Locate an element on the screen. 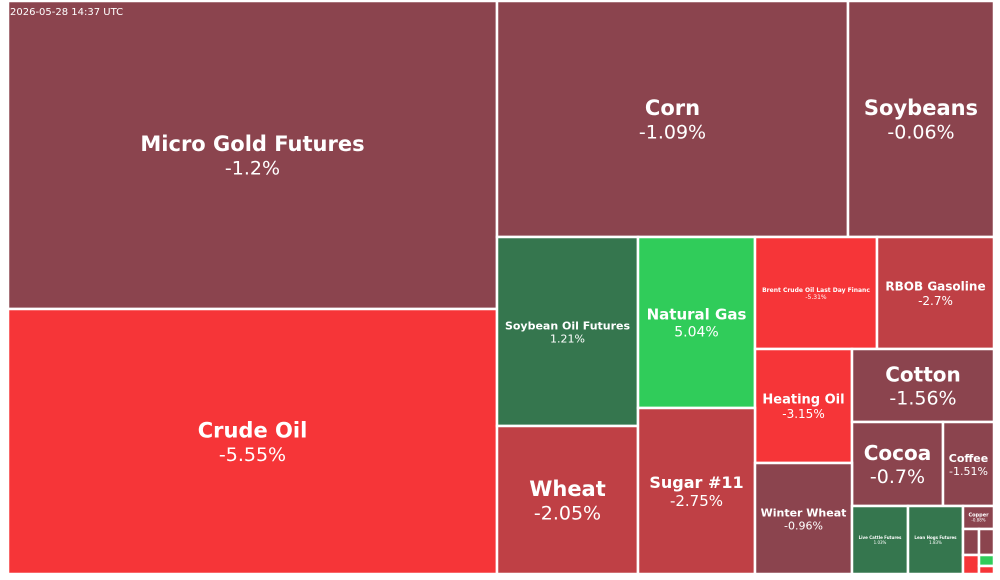  tile-rect-cotton is located at coordinates (923, 385).